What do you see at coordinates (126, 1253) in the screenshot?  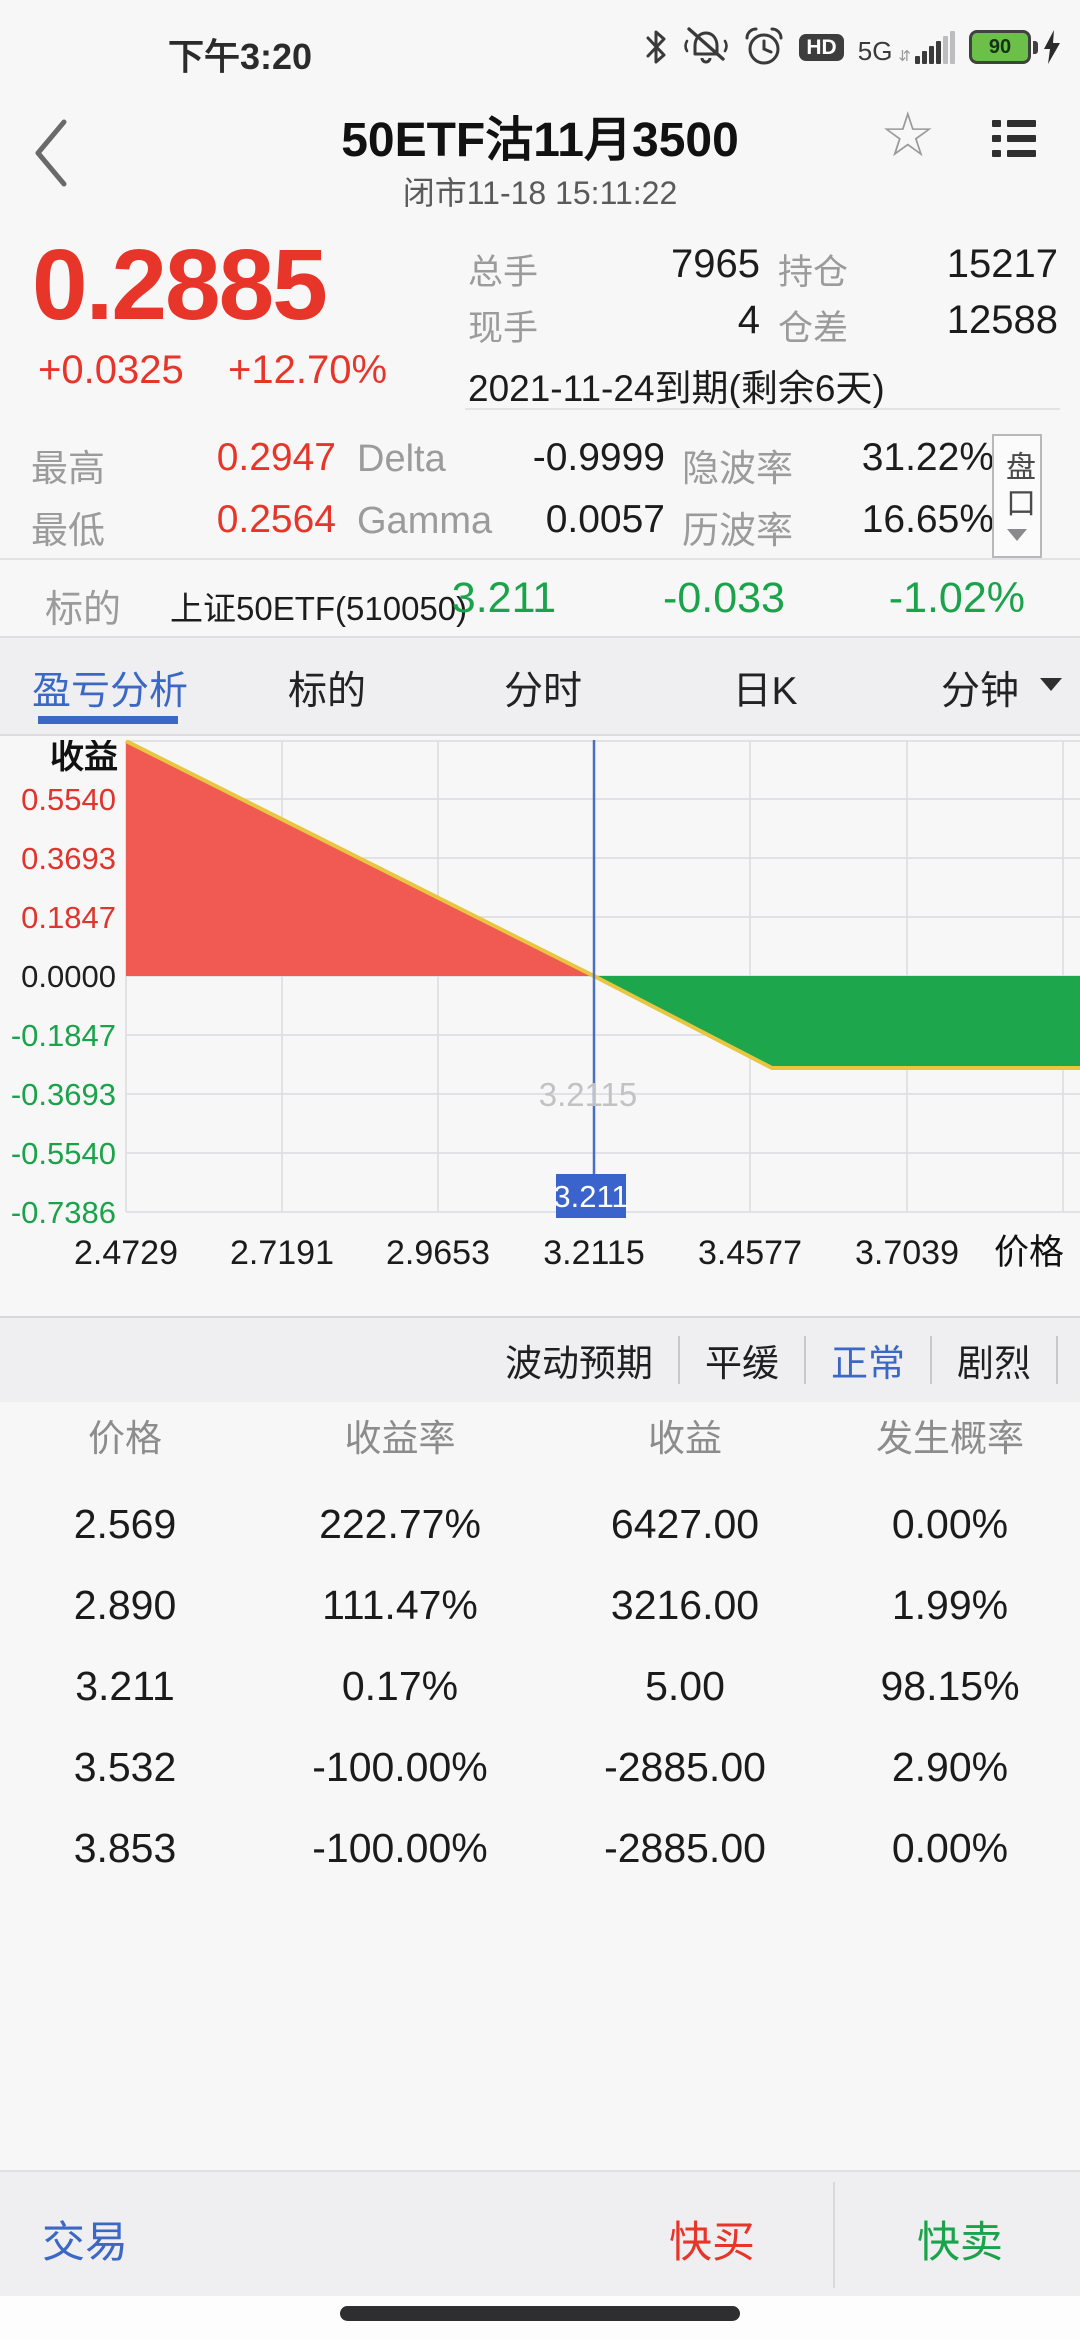 I see `x-tick: 2.4729` at bounding box center [126, 1253].